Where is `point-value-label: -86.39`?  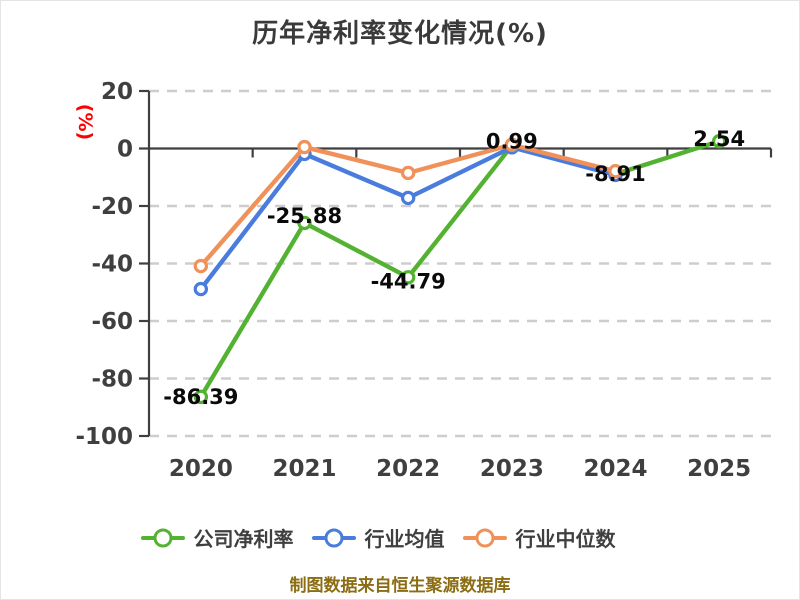
point-value-label: -86.39 is located at coordinates (200, 397).